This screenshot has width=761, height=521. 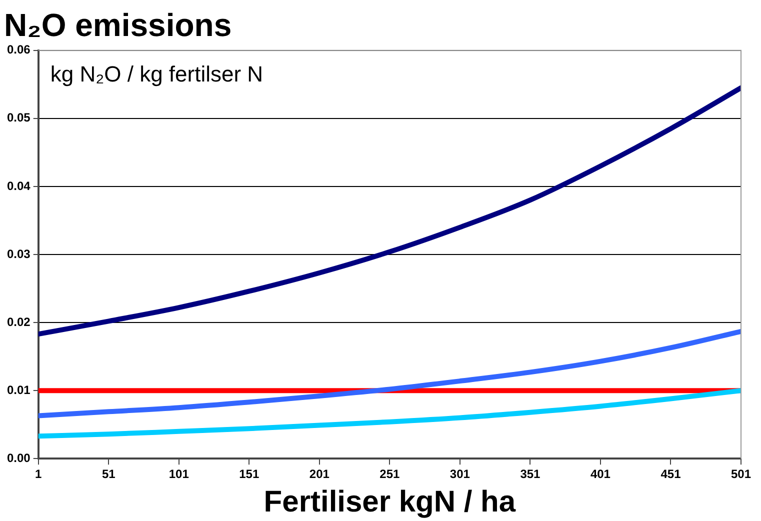 What do you see at coordinates (157, 73) in the screenshot?
I see `annotation: kg N₂O / kg fertilser N` at bounding box center [157, 73].